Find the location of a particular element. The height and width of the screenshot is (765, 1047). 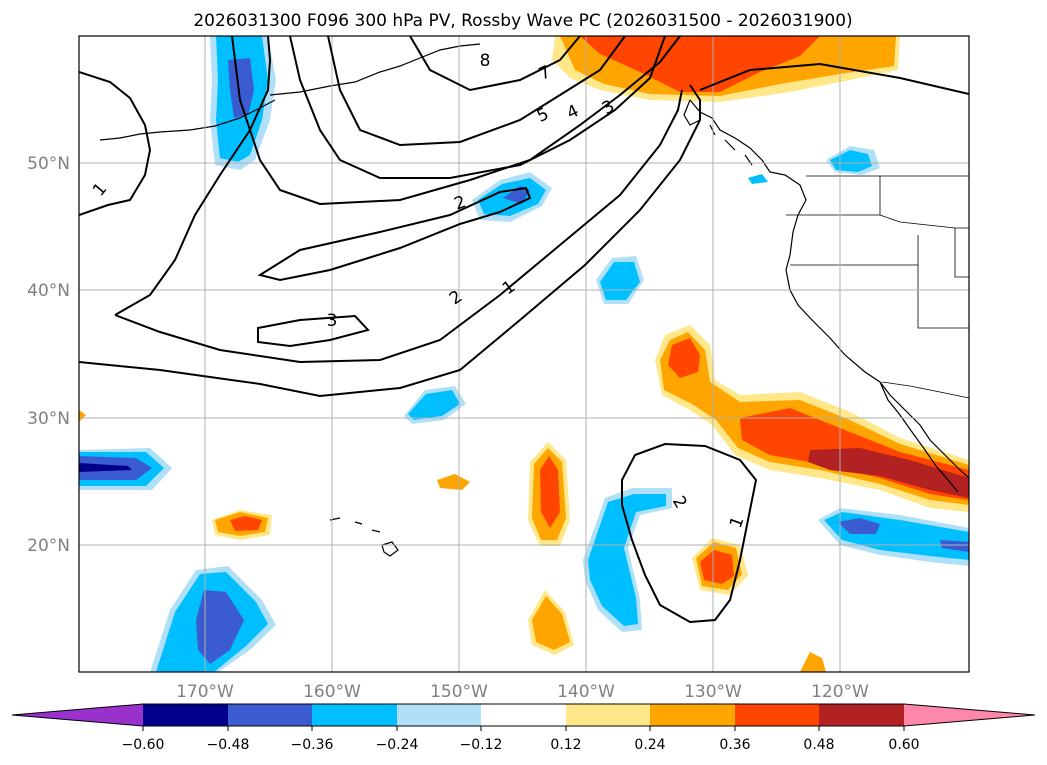

positive-anomaly-northeast is located at coordinates (726, 69).